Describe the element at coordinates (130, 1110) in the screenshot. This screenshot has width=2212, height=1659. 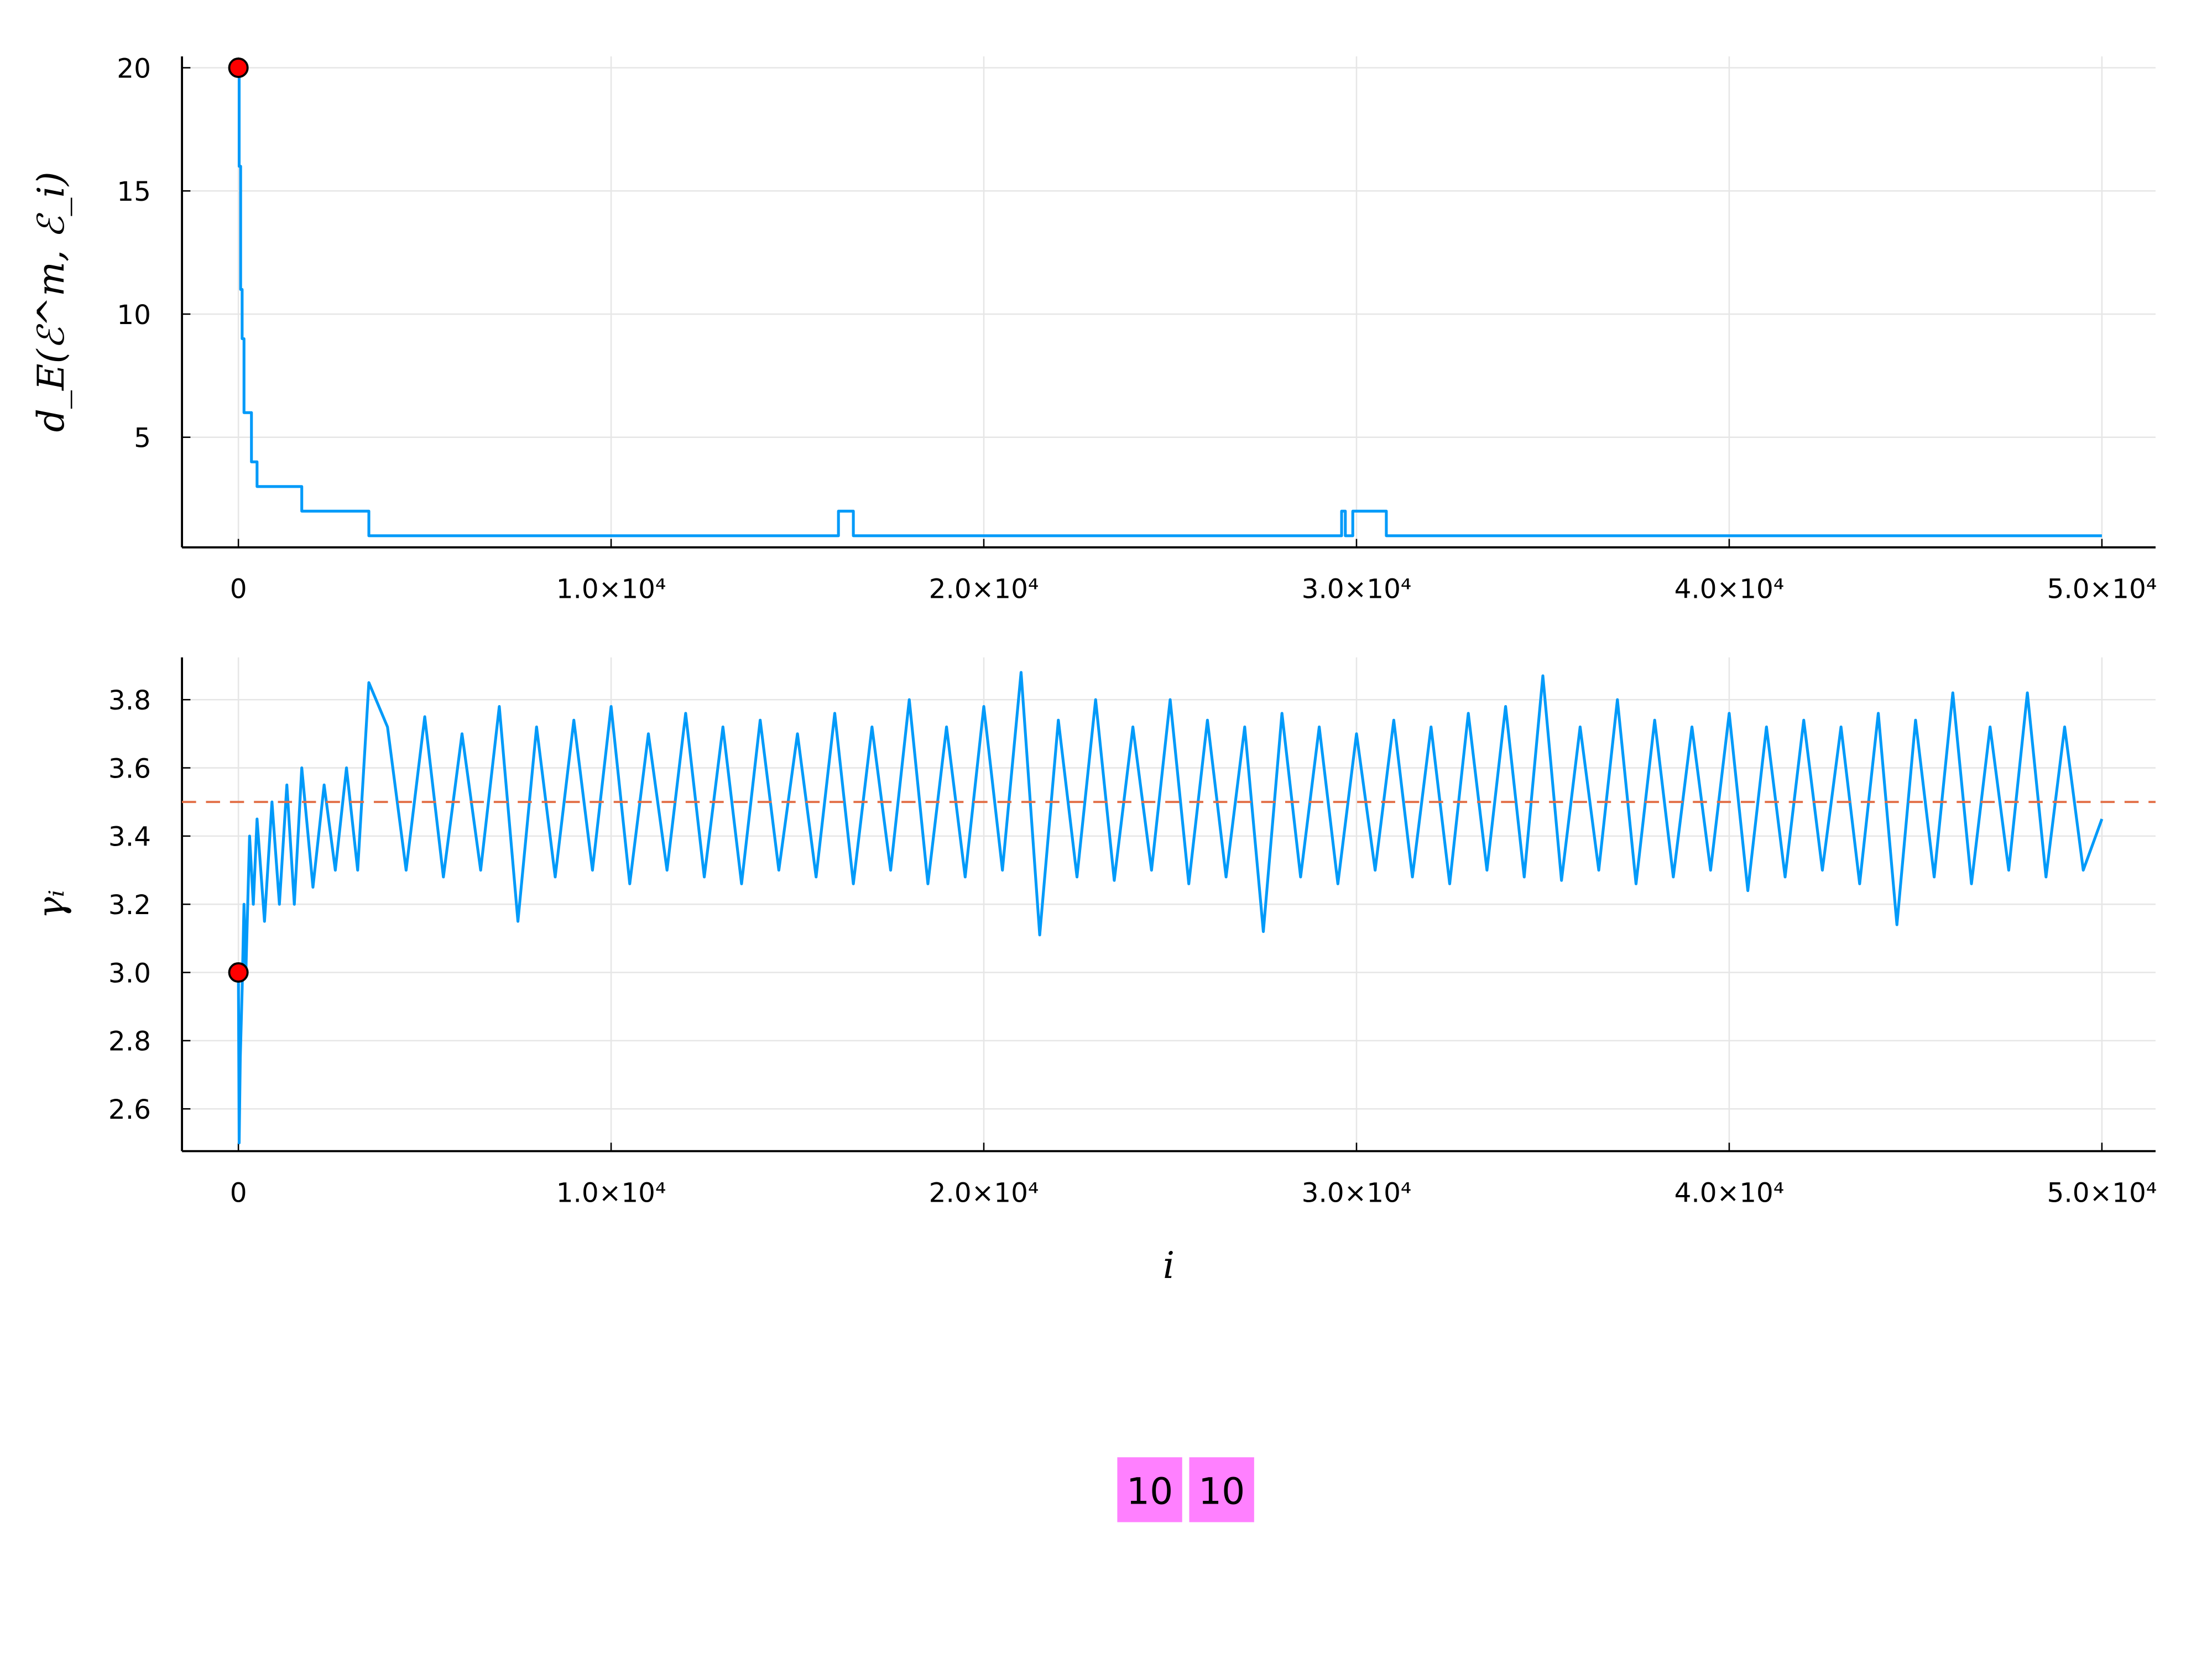
I see `y-tick-label: 2.6` at that location.